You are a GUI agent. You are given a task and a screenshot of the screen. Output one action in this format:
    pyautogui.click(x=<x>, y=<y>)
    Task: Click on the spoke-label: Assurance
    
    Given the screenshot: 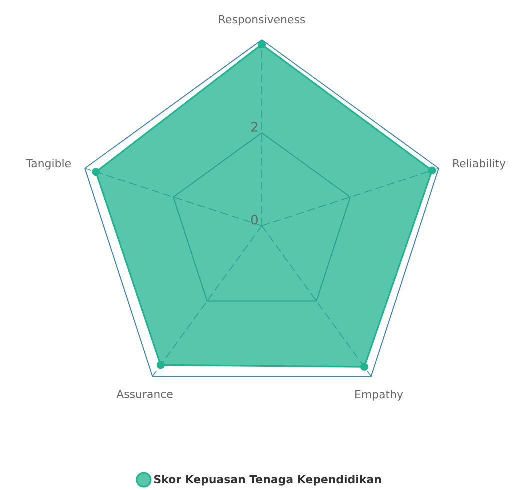 What is the action you would take?
    pyautogui.click(x=144, y=394)
    